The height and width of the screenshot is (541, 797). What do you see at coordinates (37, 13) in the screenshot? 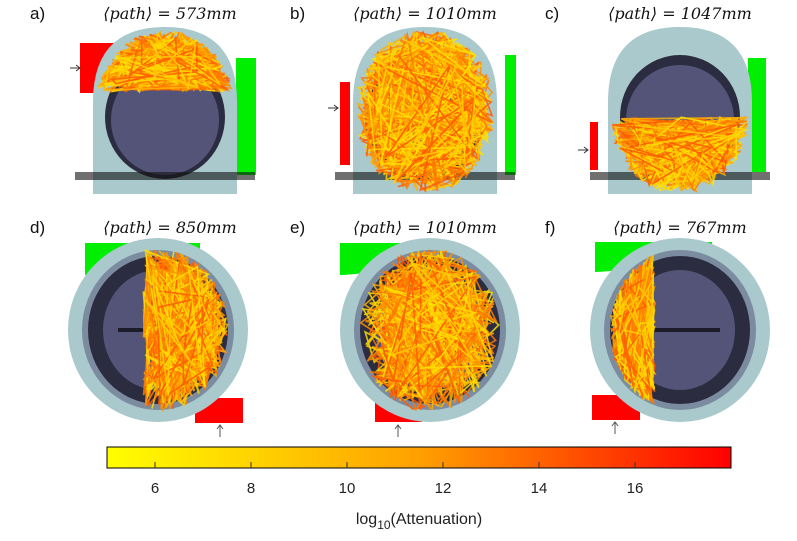
I see `panel-label: a)` at bounding box center [37, 13].